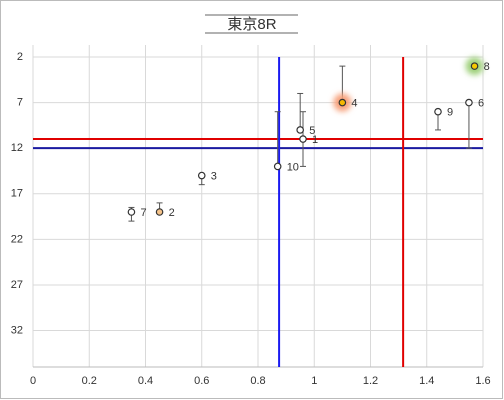 Image resolution: width=504 pixels, height=400 pixels. Describe the element at coordinates (426, 381) in the screenshot. I see `x-tick-label: 1.4` at that location.